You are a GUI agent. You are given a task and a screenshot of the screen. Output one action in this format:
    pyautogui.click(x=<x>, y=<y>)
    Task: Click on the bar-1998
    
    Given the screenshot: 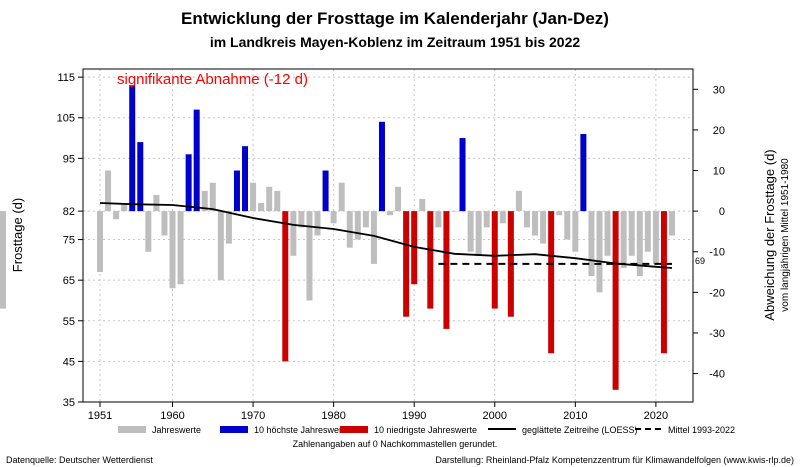 What is the action you would take?
    pyautogui.click(x=478, y=233)
    